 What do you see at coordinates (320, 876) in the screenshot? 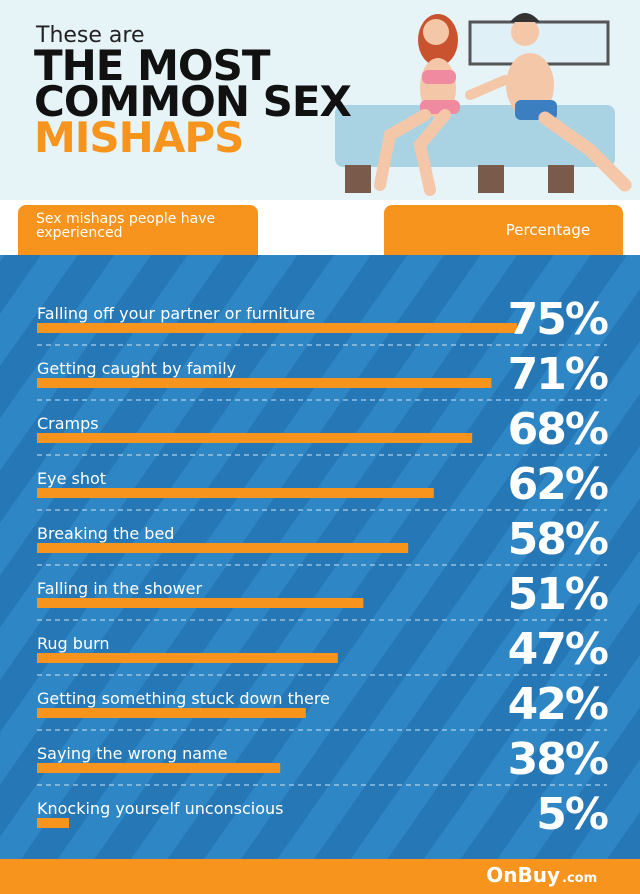
I see `footer` at bounding box center [320, 876].